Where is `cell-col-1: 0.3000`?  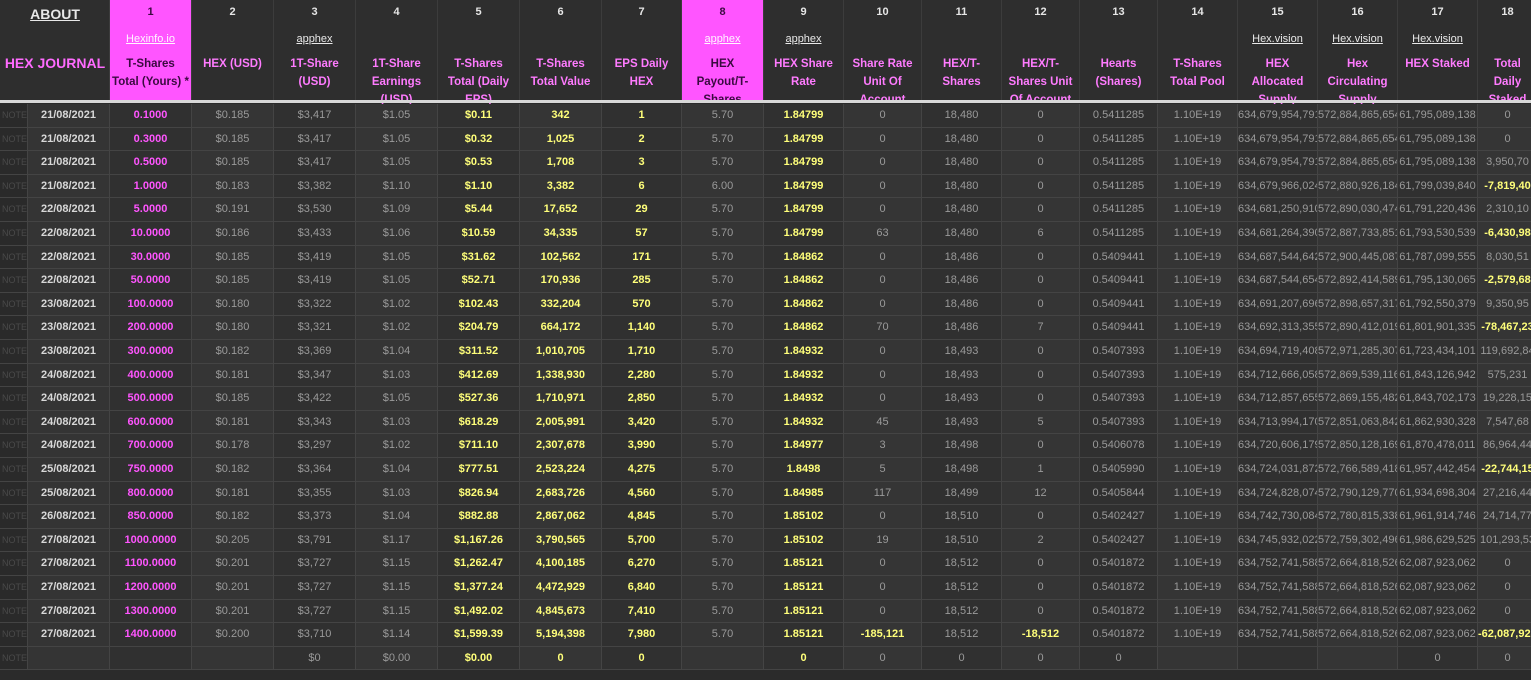
cell-col-1: 0.3000 is located at coordinates (151, 139).